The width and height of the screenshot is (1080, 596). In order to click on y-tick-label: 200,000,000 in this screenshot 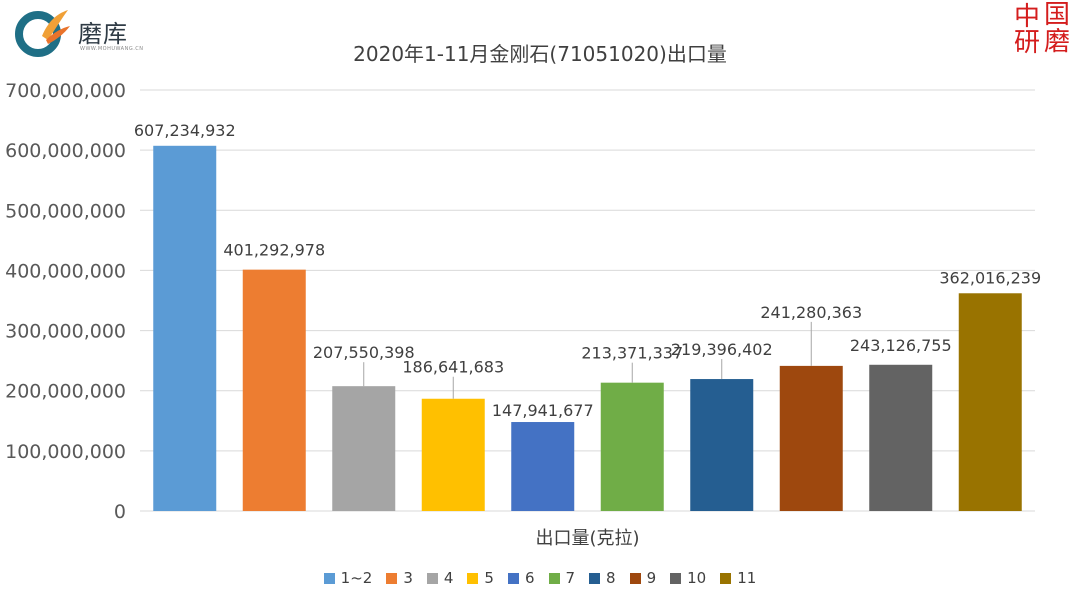, I will do `click(65, 392)`.